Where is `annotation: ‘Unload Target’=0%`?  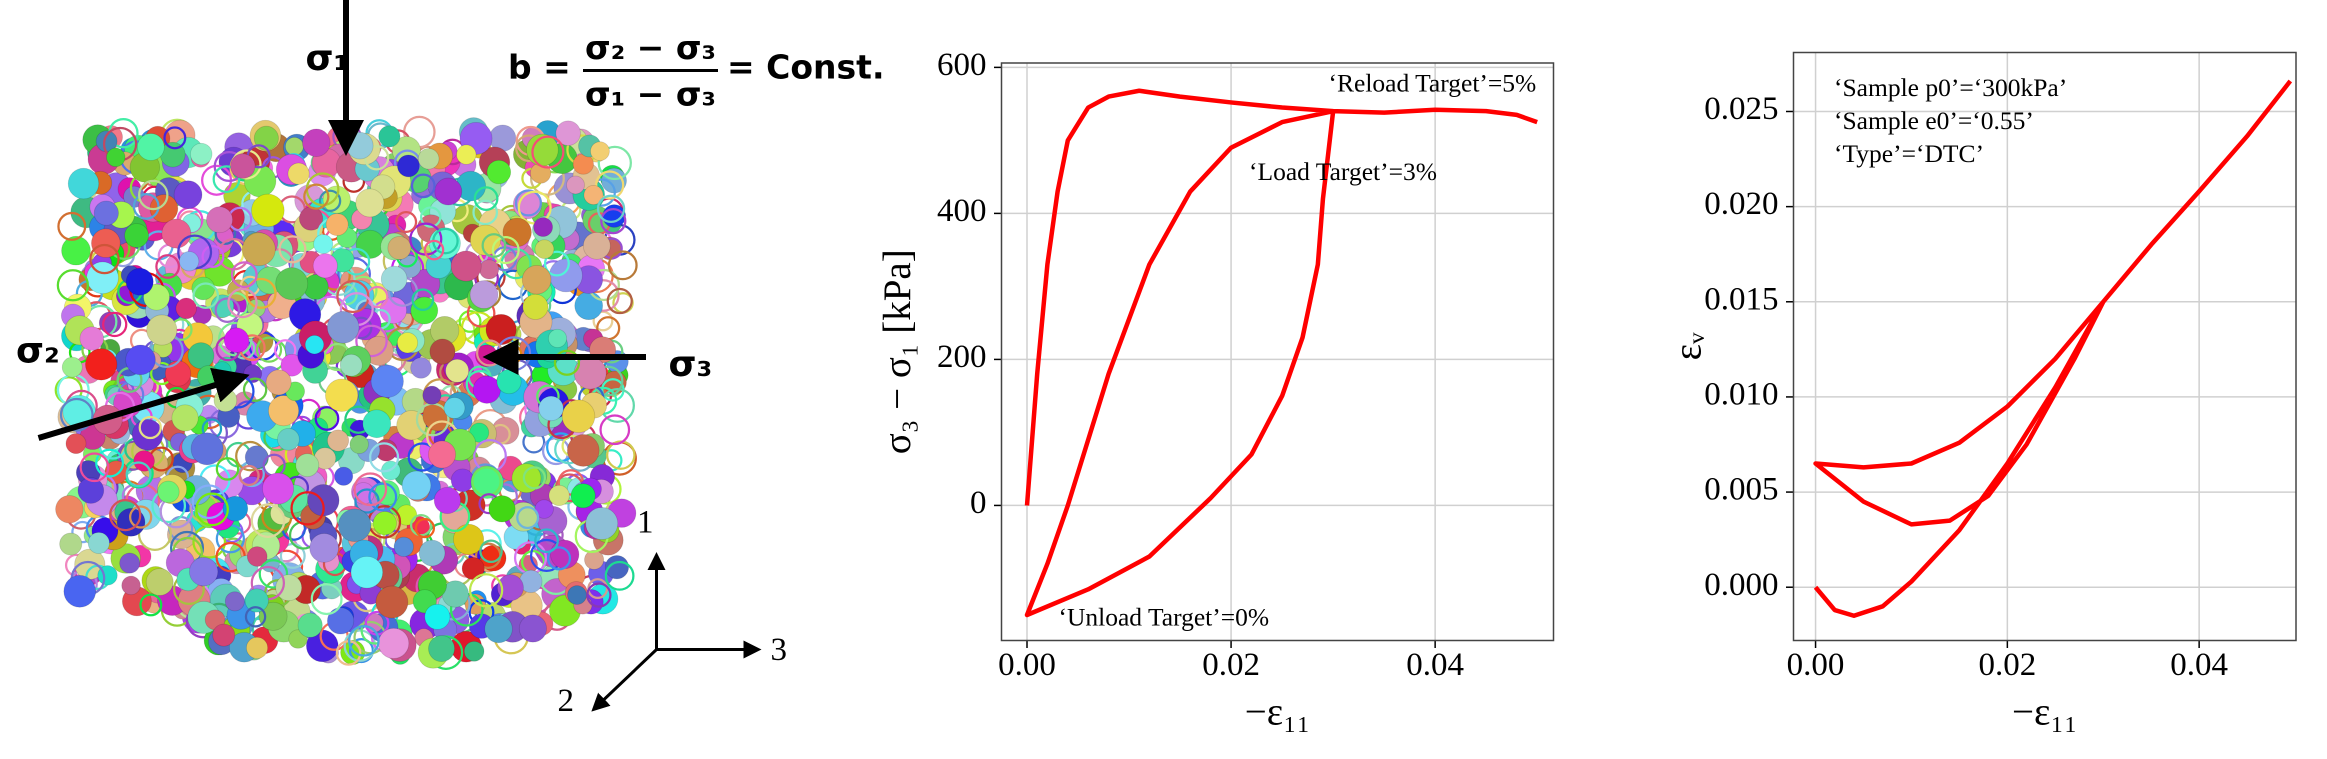 annotation: ‘Unload Target’=0% is located at coordinates (1164, 616).